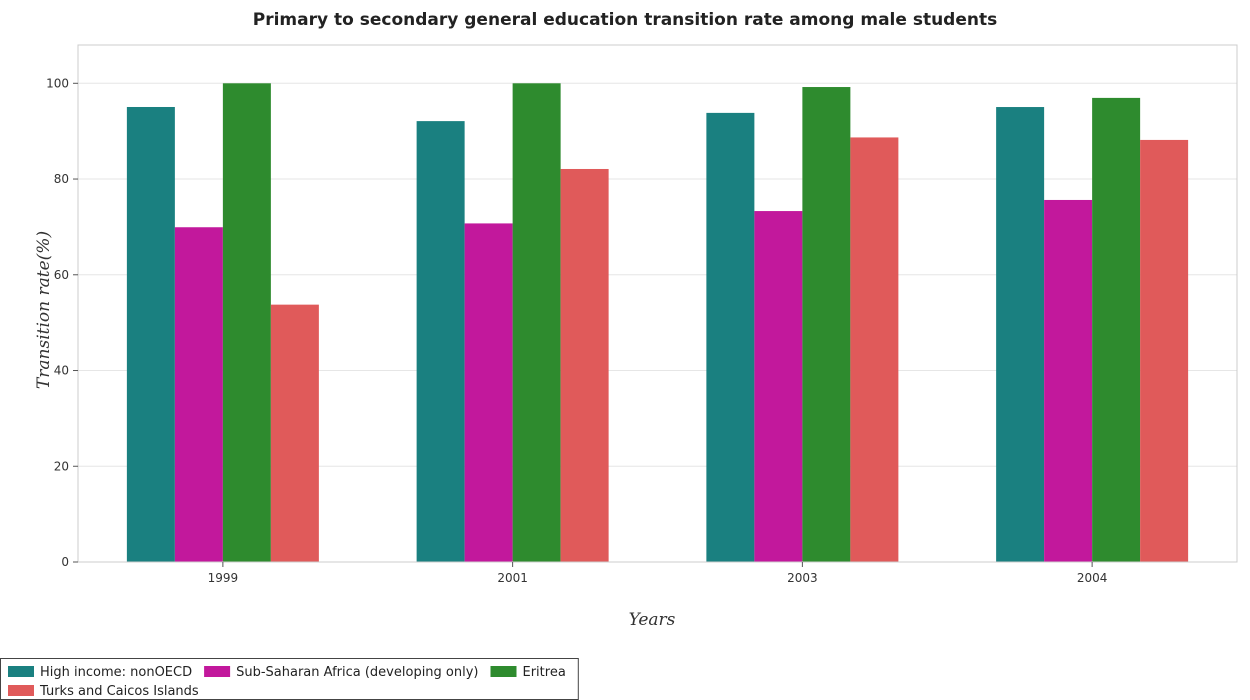 The width and height of the screenshot is (1250, 700). What do you see at coordinates (61, 371) in the screenshot?
I see `y-tick-label: 40` at bounding box center [61, 371].